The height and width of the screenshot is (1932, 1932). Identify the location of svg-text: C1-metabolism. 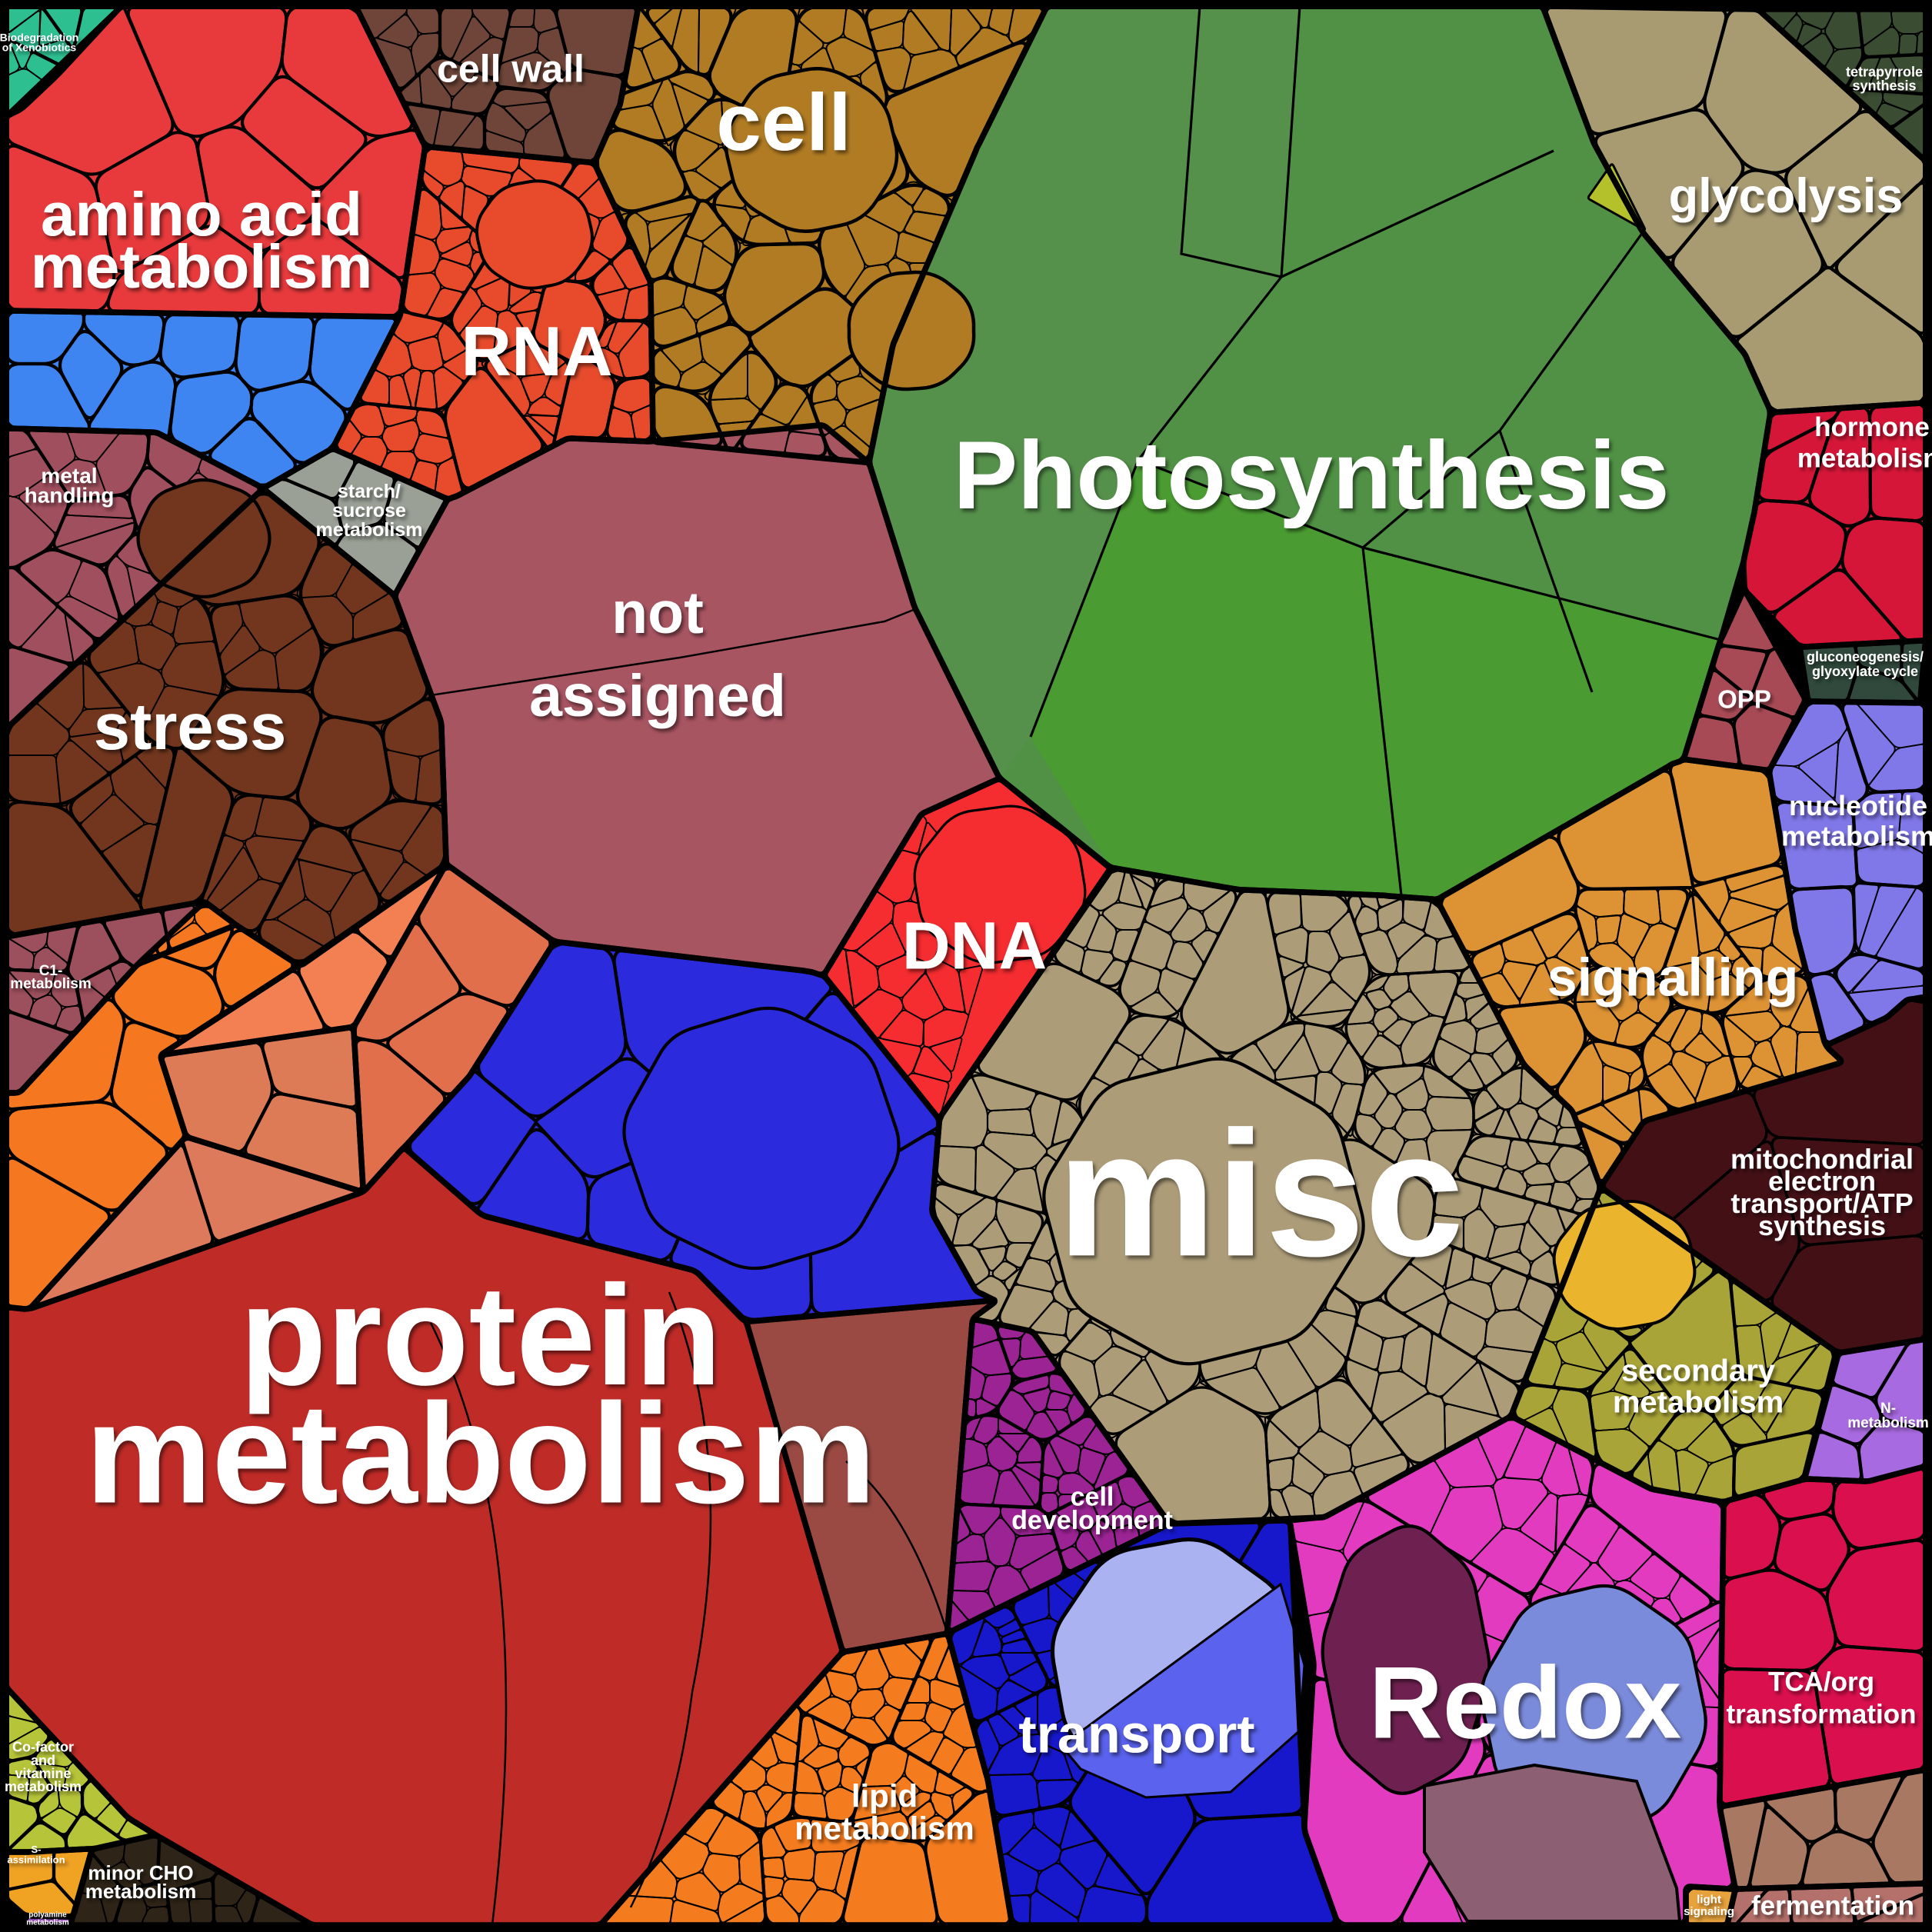
(51, 977).